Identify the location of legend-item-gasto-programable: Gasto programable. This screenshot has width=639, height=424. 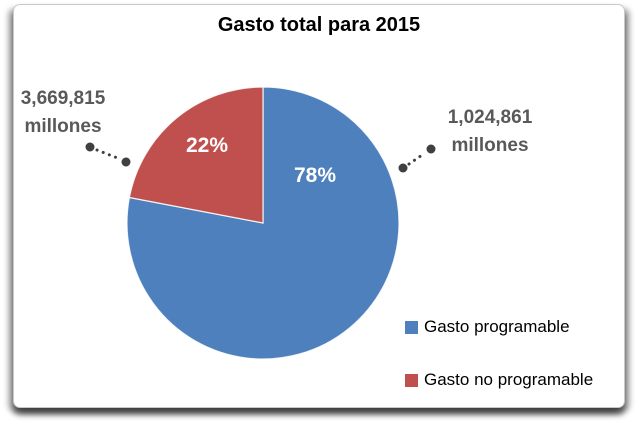
(499, 327).